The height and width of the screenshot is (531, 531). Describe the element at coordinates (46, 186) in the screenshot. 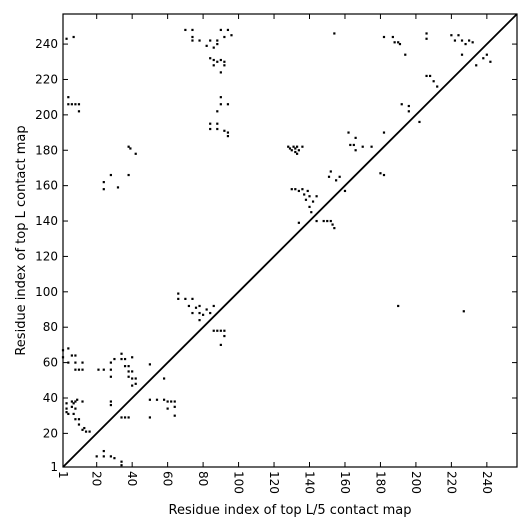

I see `y-tick-label: 160` at that location.